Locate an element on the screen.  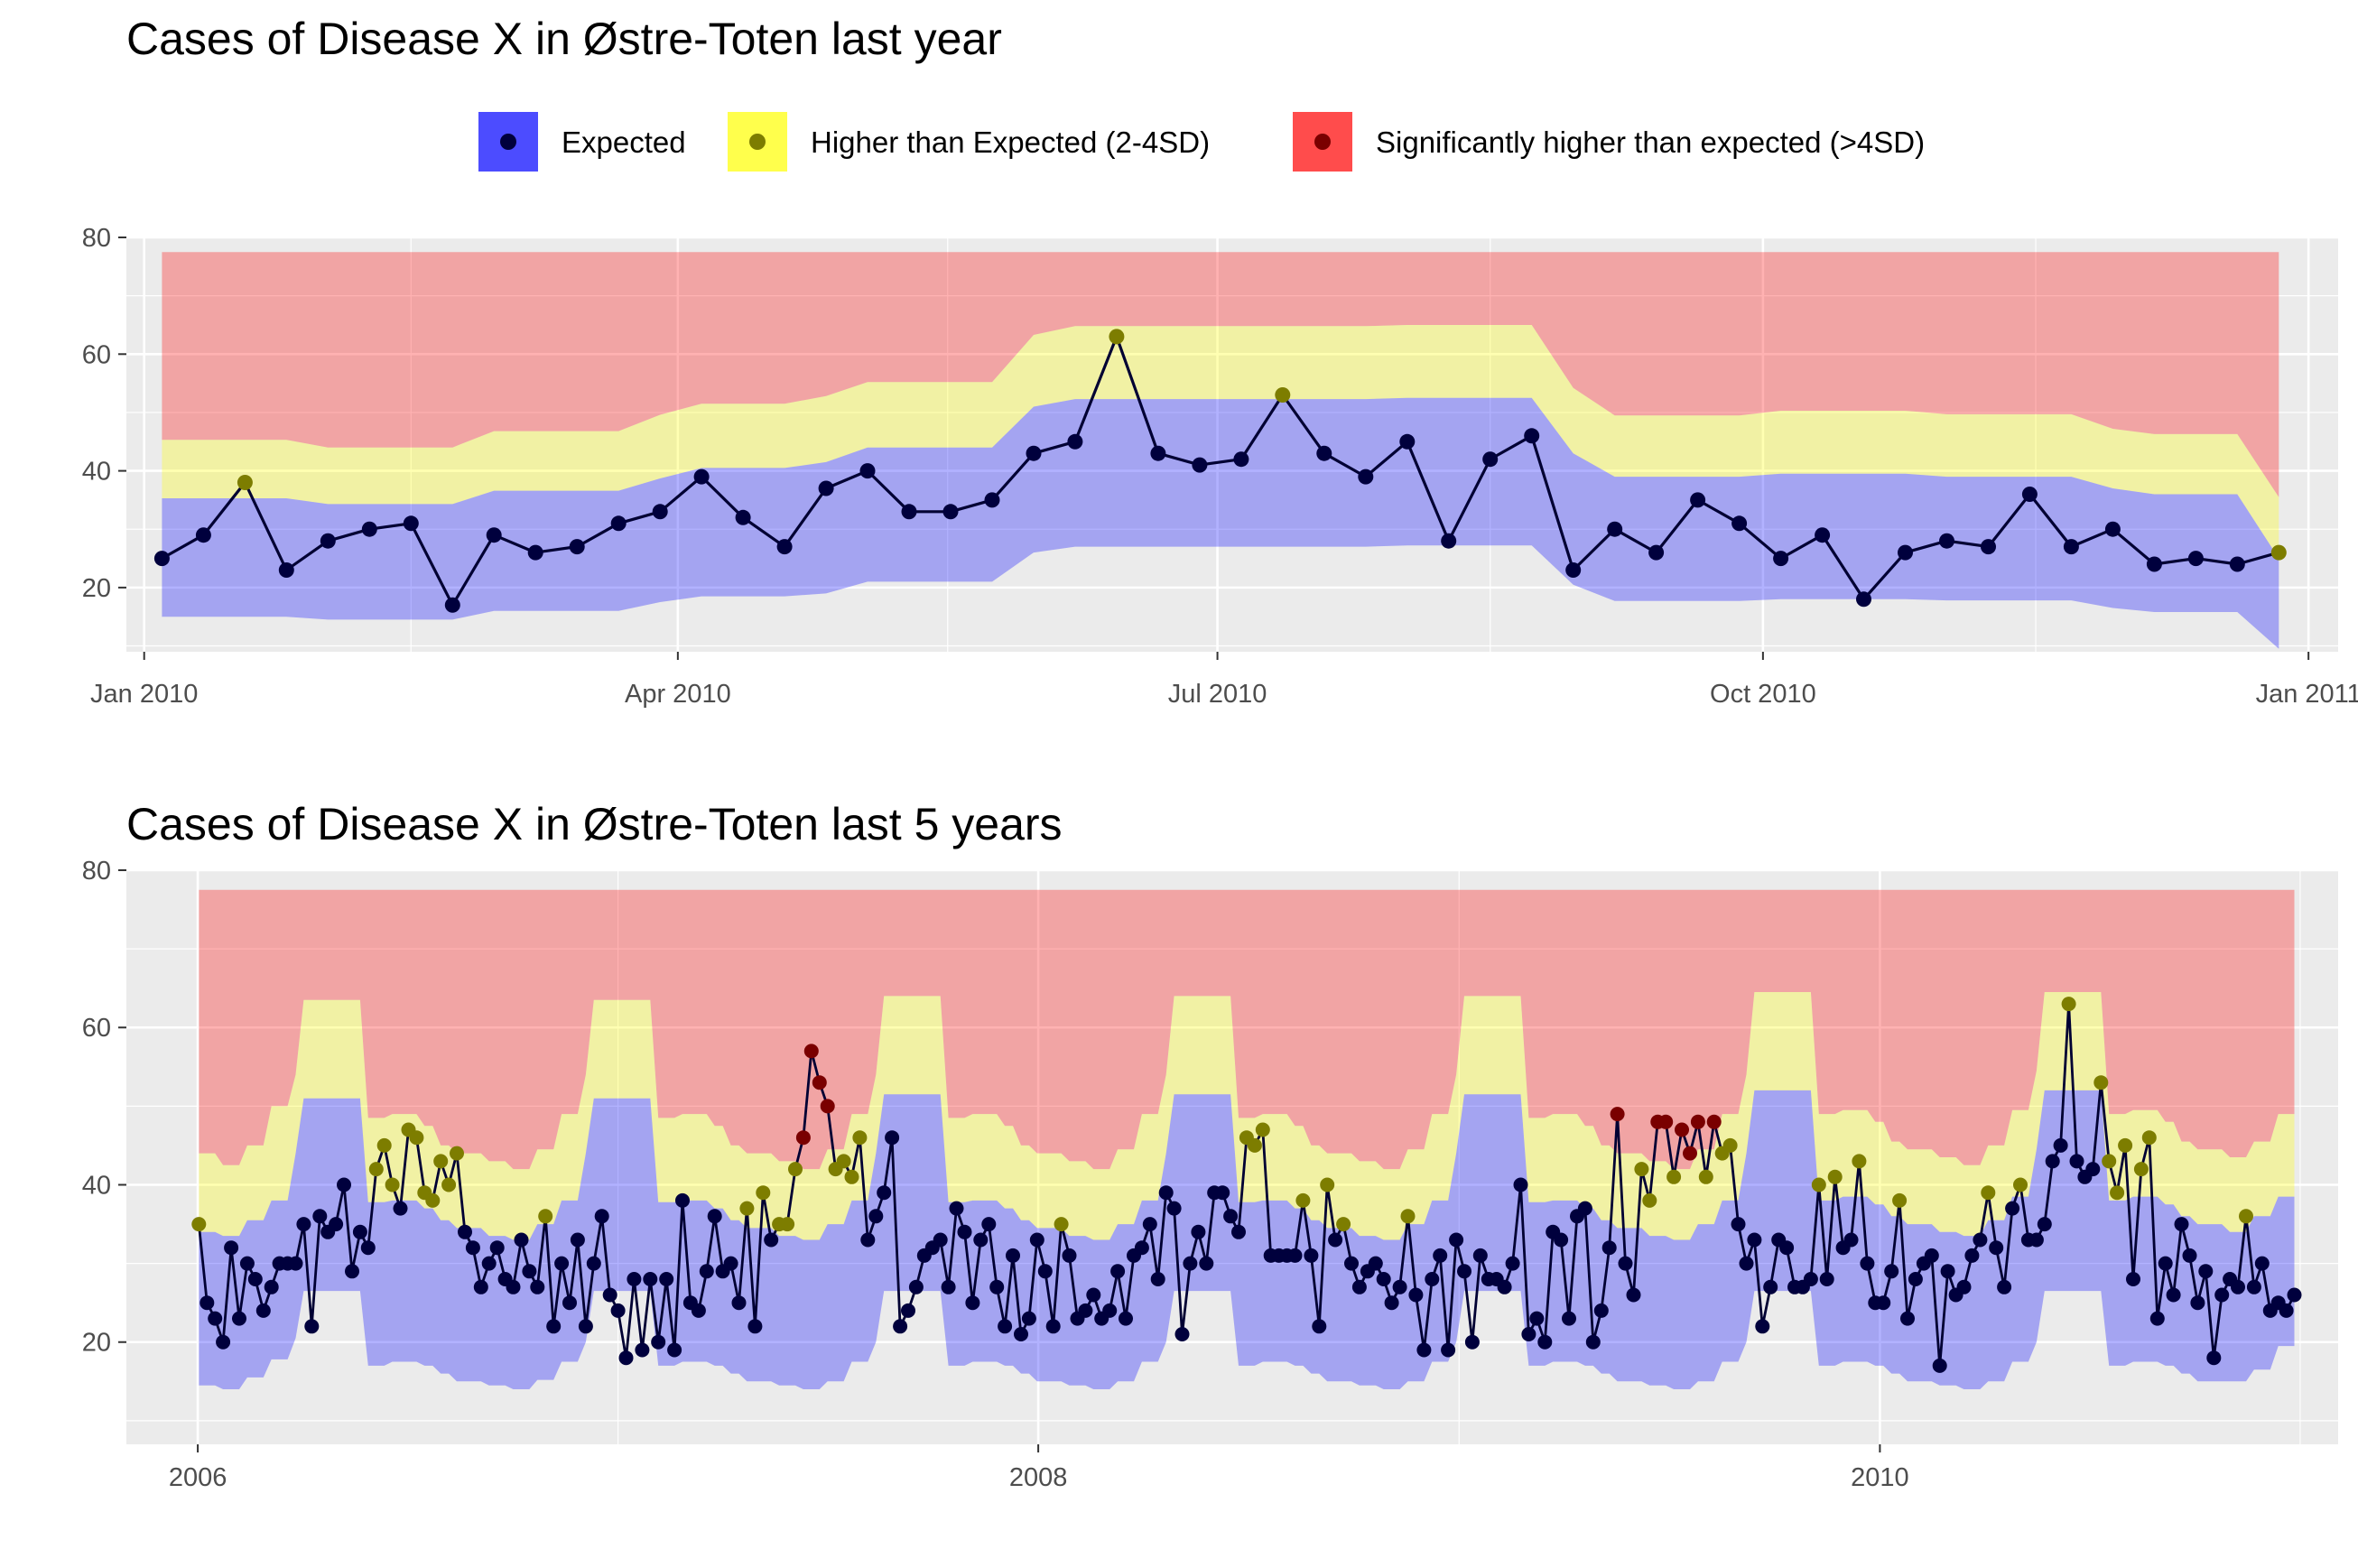
y-tick-label: 80 is located at coordinates (96, 238).